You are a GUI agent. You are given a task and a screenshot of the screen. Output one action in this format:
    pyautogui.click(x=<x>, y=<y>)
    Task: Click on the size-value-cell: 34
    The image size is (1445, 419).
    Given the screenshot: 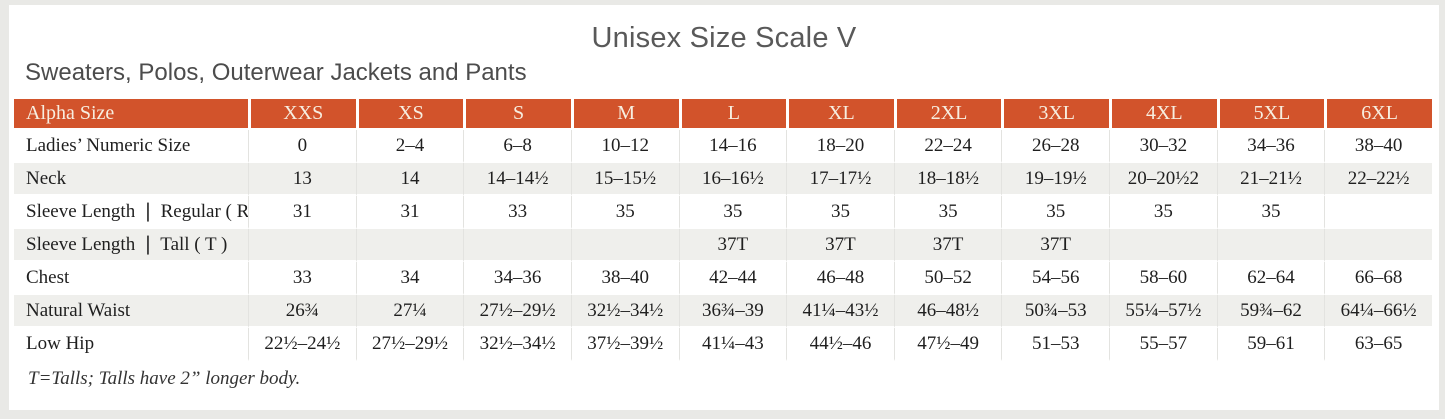 What is the action you would take?
    pyautogui.click(x=409, y=278)
    